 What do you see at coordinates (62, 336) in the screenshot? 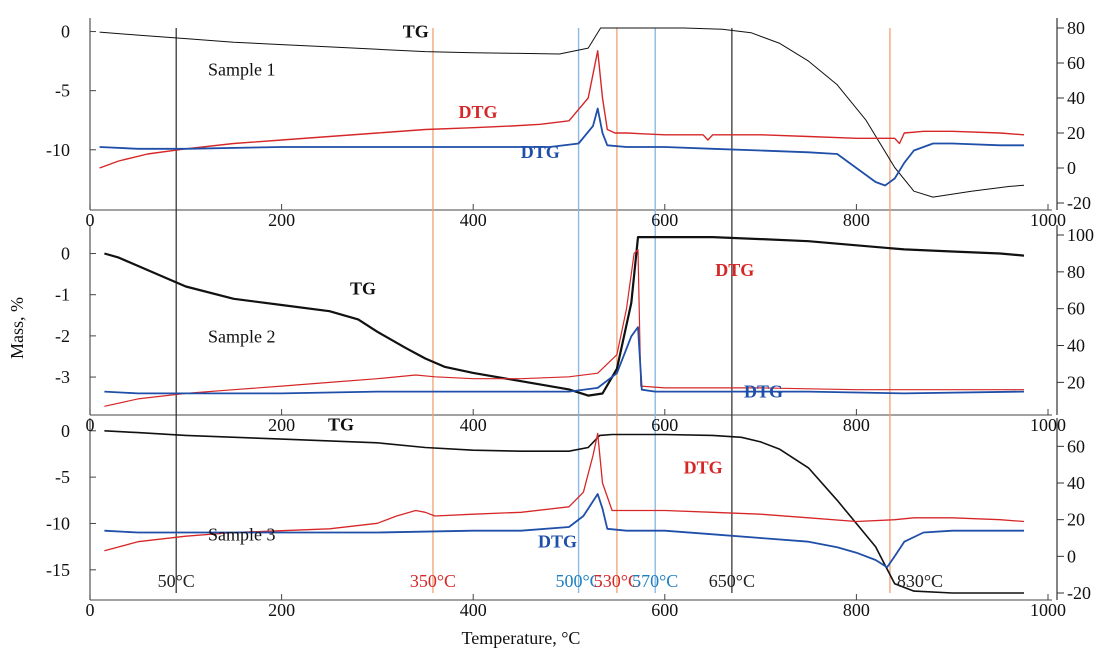
I see `left-tick-label: -2` at bounding box center [62, 336].